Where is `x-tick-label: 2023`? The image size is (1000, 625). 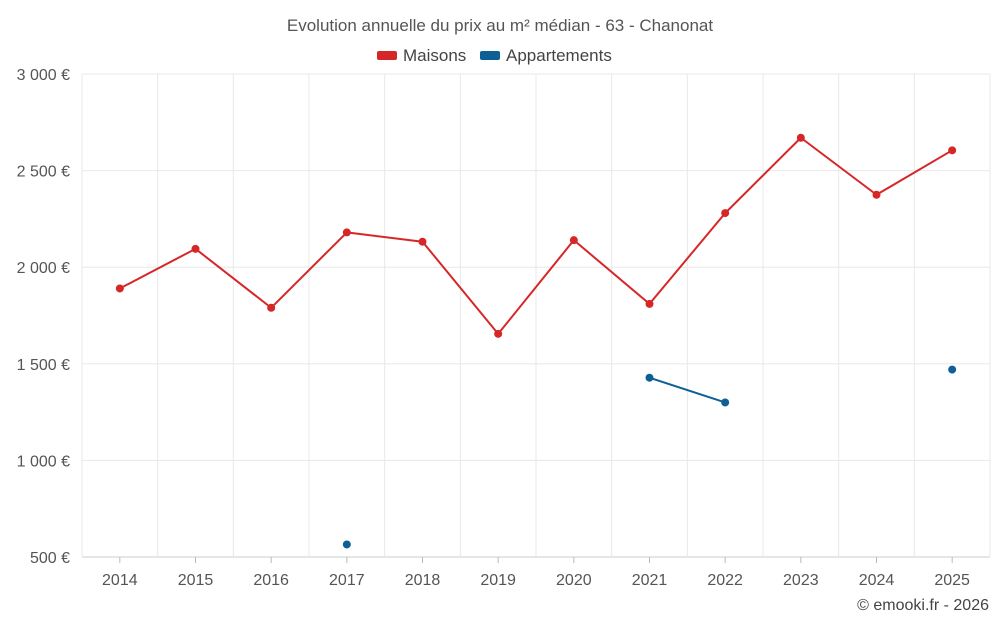
x-tick-label: 2023 is located at coordinates (801, 580).